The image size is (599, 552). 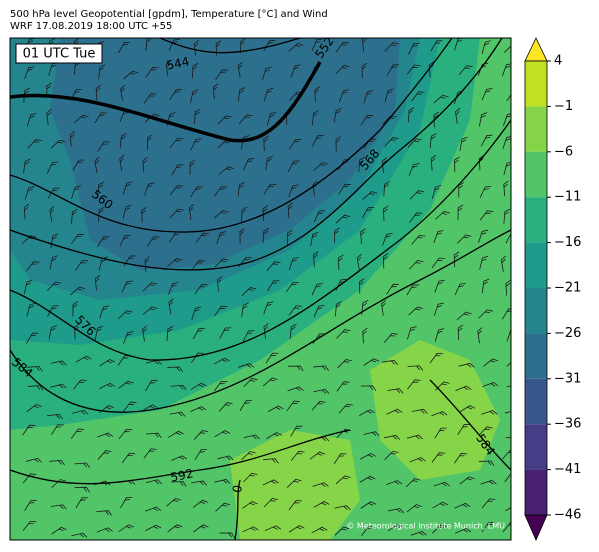 What do you see at coordinates (567, 378) in the screenshot?
I see `colorbar-tick-label: −31` at bounding box center [567, 378].